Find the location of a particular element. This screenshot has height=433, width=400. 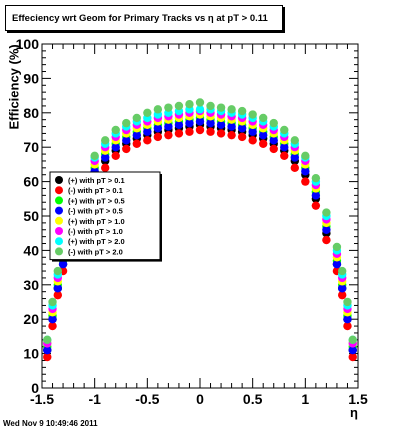

x-tick-label: 0.5 is located at coordinates (253, 399).